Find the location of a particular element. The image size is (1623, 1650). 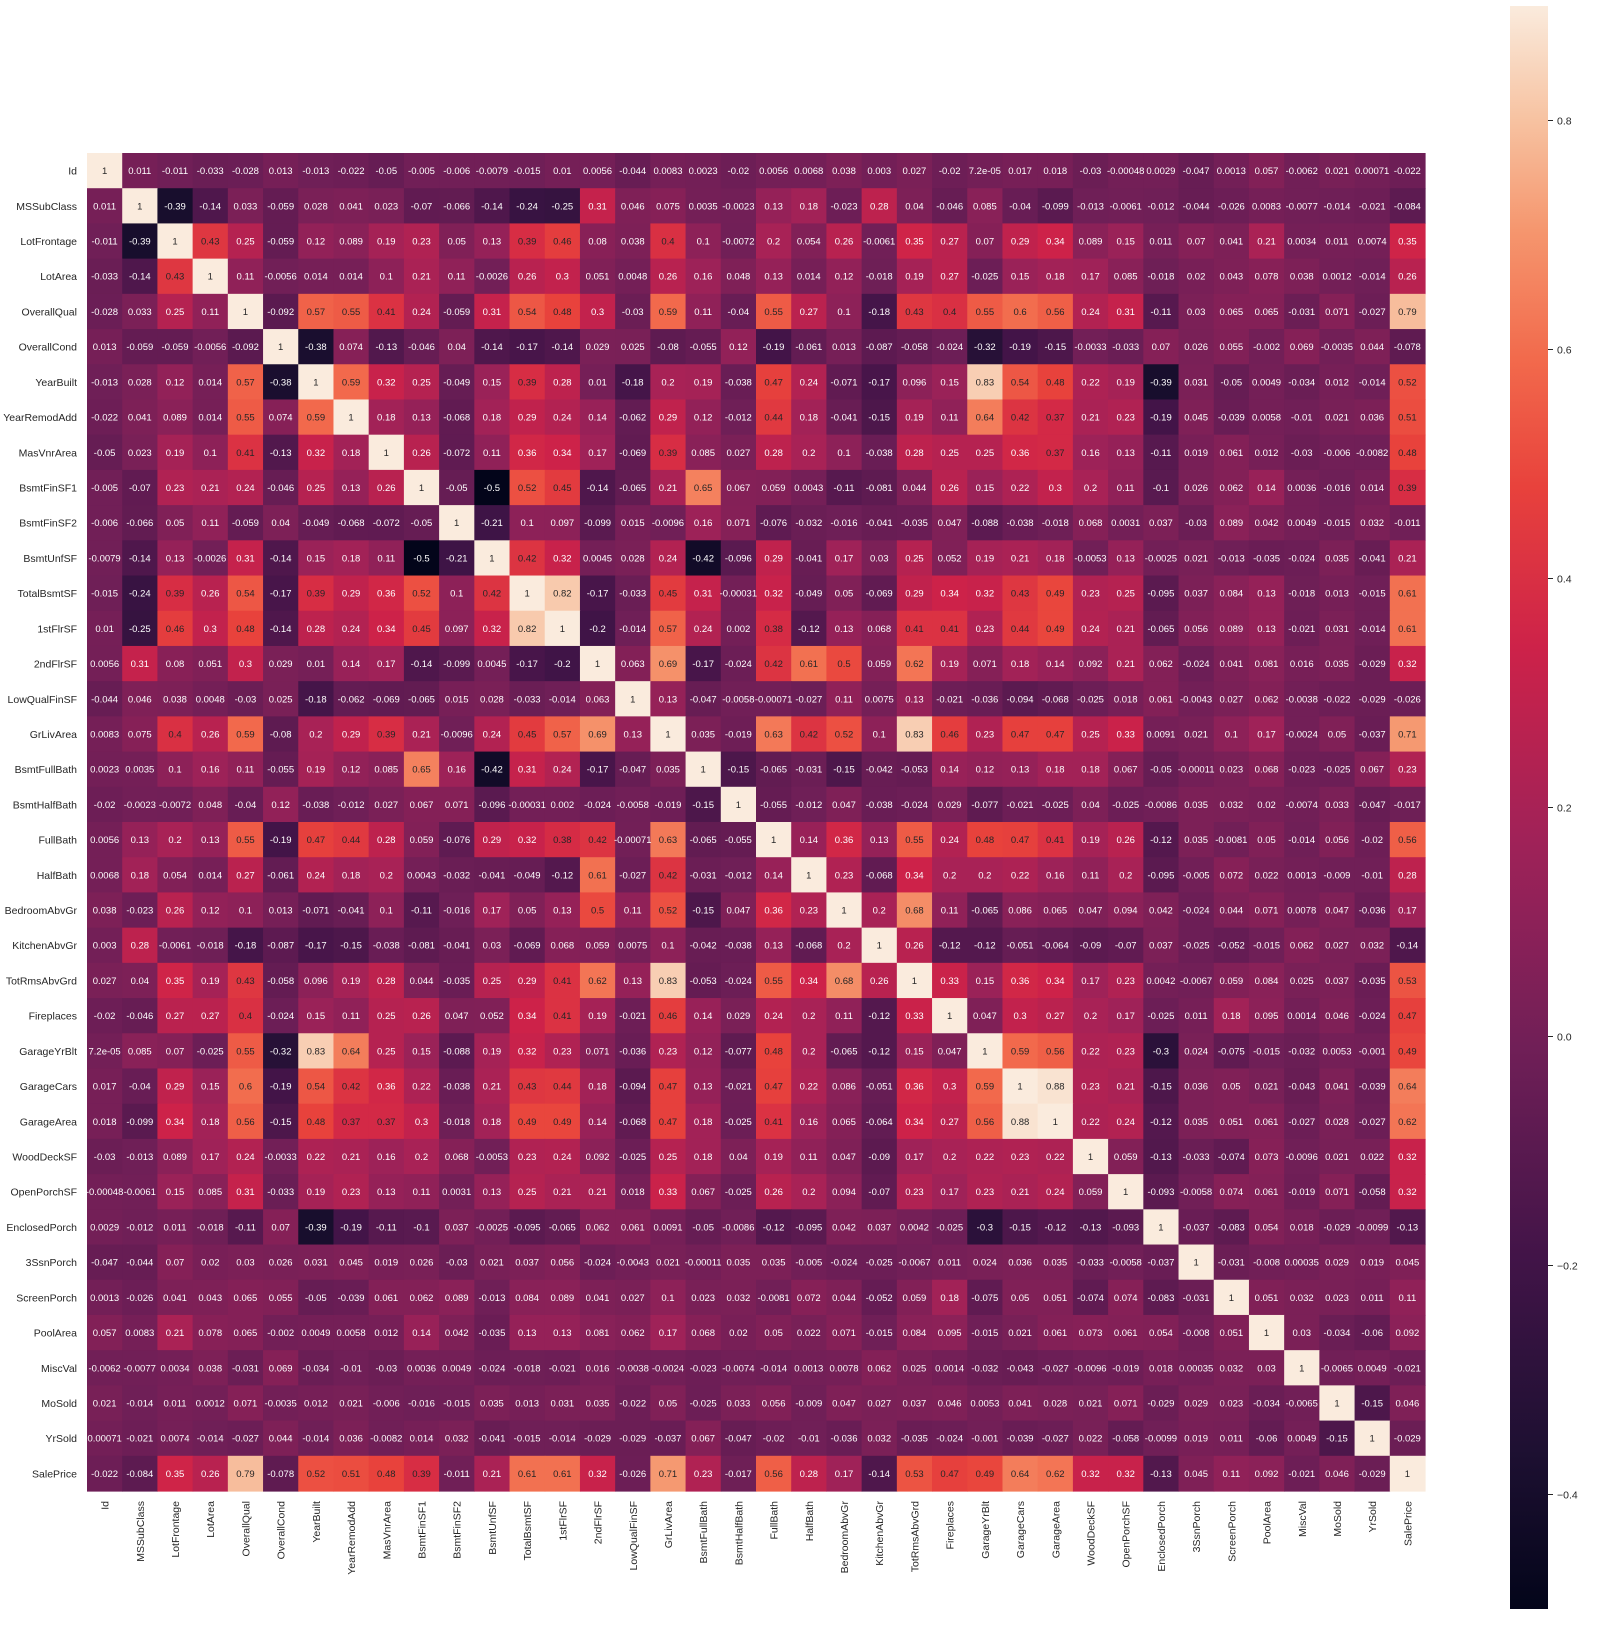

cell-value-label: -0.068 is located at coordinates (808, 946).